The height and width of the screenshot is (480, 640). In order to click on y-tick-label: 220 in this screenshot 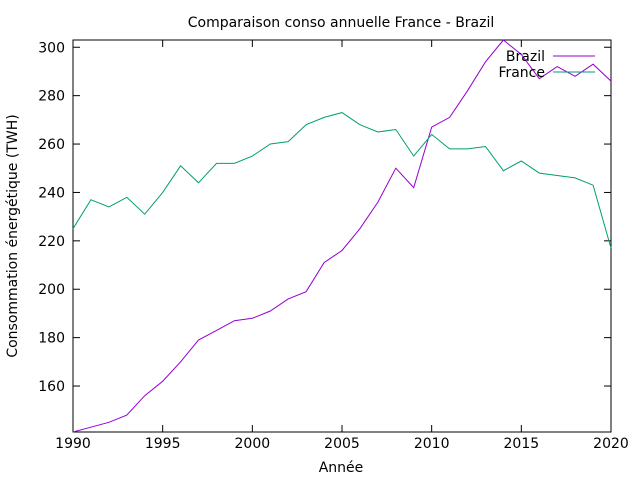, I will do `click(51, 242)`.